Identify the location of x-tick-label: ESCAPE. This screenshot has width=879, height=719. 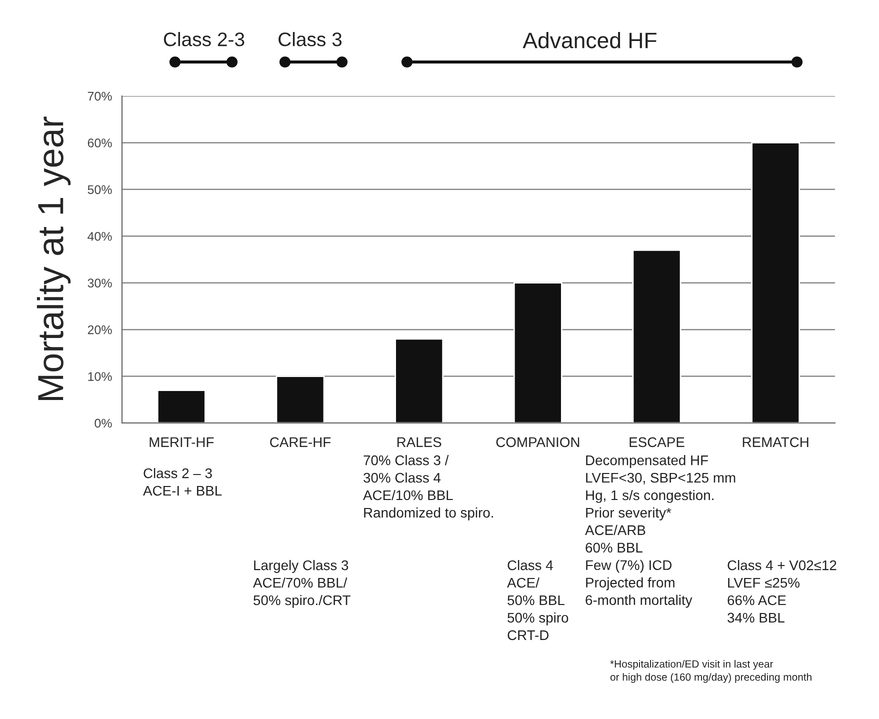
(657, 442).